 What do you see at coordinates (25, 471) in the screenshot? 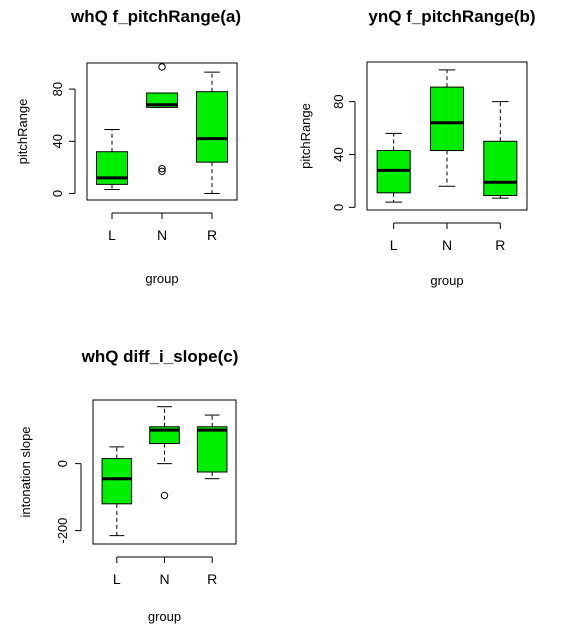
I see `y-axis-label: intonation slope` at bounding box center [25, 471].